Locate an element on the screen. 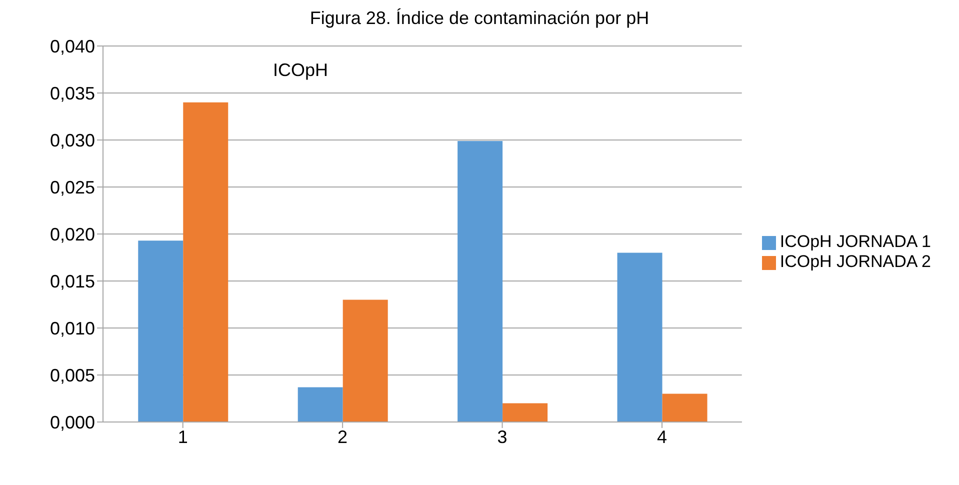  y-tick-label: 0,010 is located at coordinates (72, 328).